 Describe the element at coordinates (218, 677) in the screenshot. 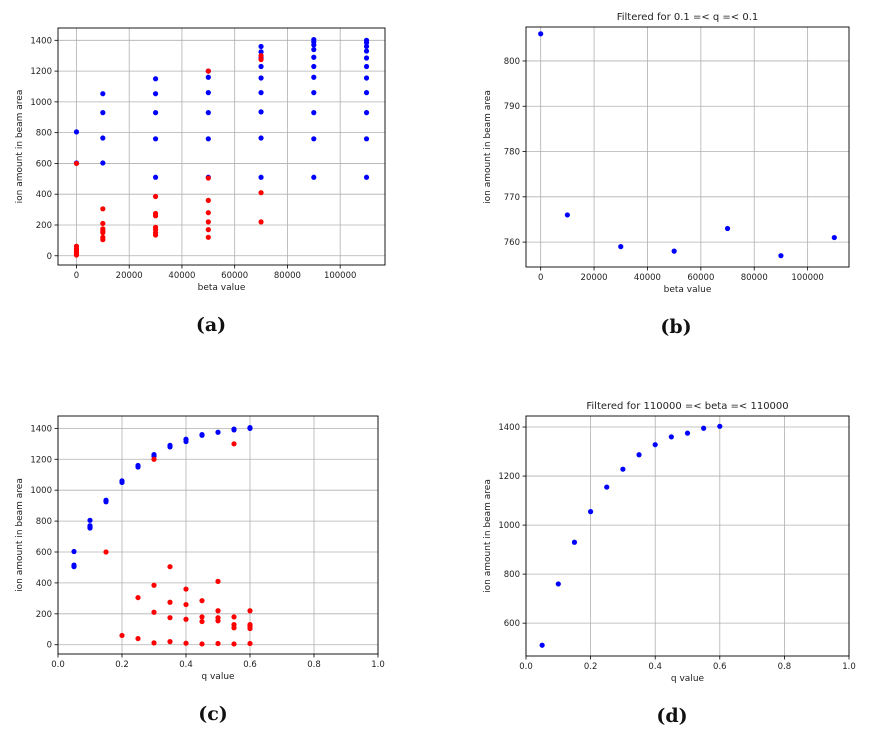

I see `x-axis-label: q value` at that location.